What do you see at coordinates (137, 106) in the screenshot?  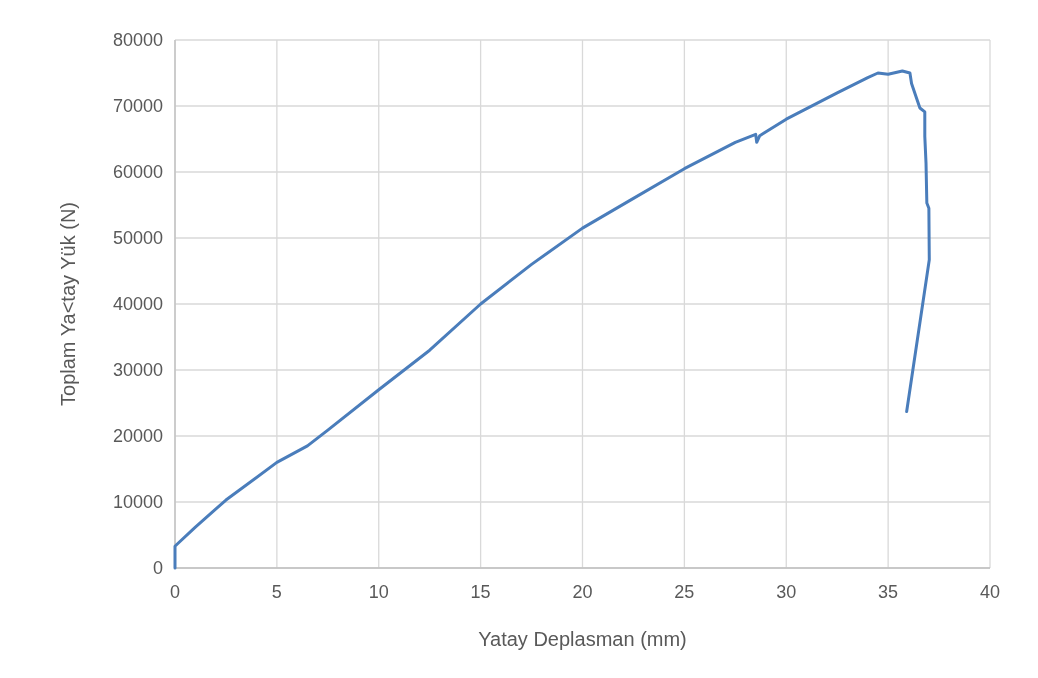 I see `y-tick-label: 70000` at bounding box center [137, 106].